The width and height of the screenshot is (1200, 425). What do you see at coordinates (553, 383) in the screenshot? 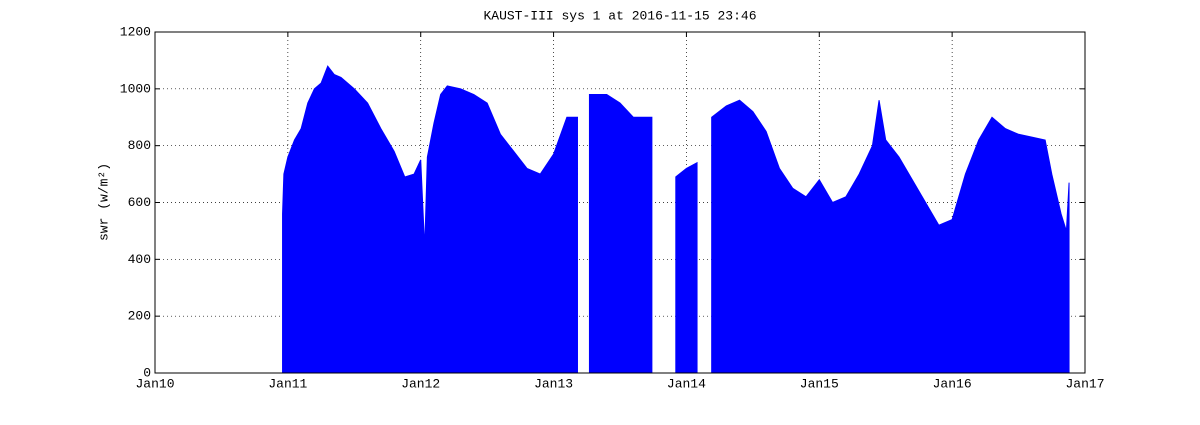
I see `x-tick-label: Jan13` at bounding box center [553, 383].